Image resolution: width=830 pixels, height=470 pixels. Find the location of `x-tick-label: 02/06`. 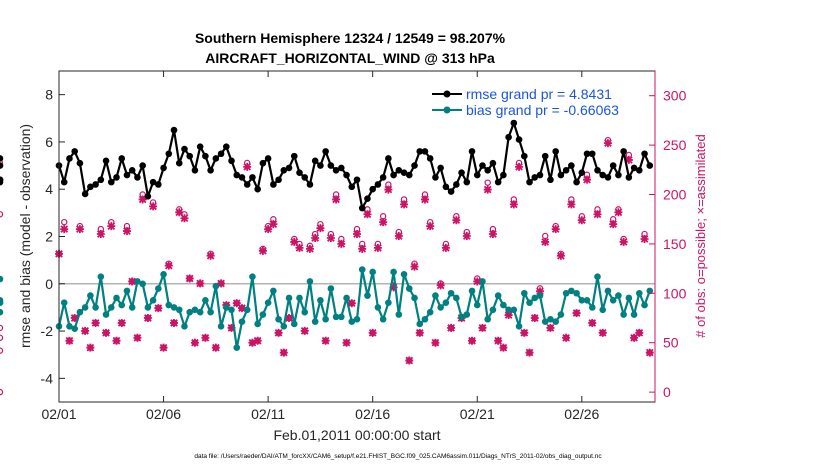

x-tick-label: 02/06 is located at coordinates (163, 414).